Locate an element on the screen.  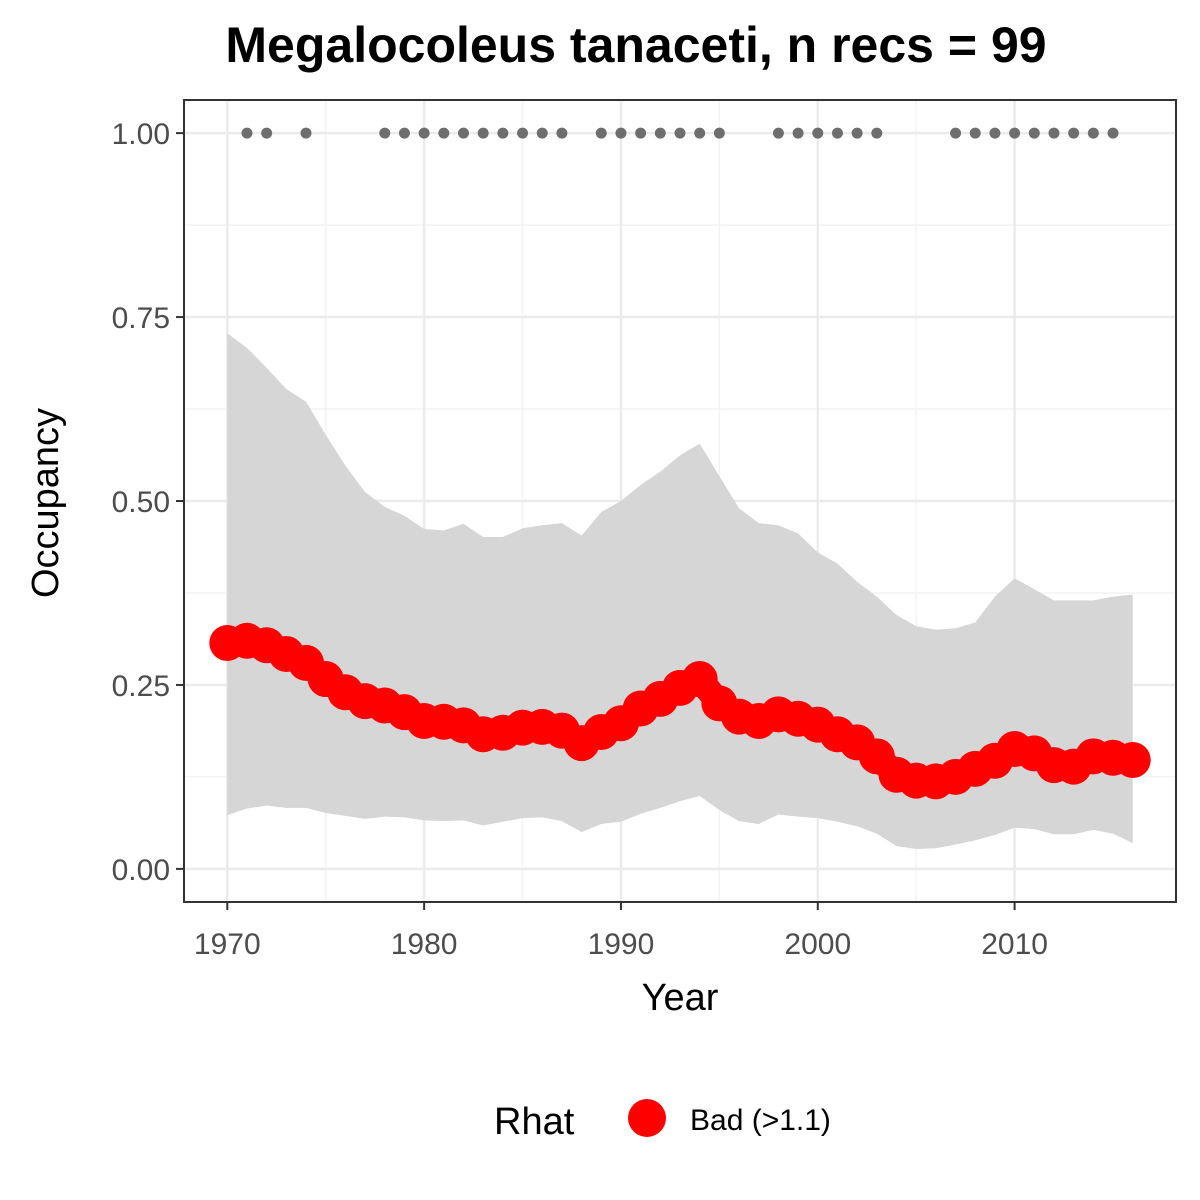
y-tick-label: 0.50 is located at coordinates (141, 502).